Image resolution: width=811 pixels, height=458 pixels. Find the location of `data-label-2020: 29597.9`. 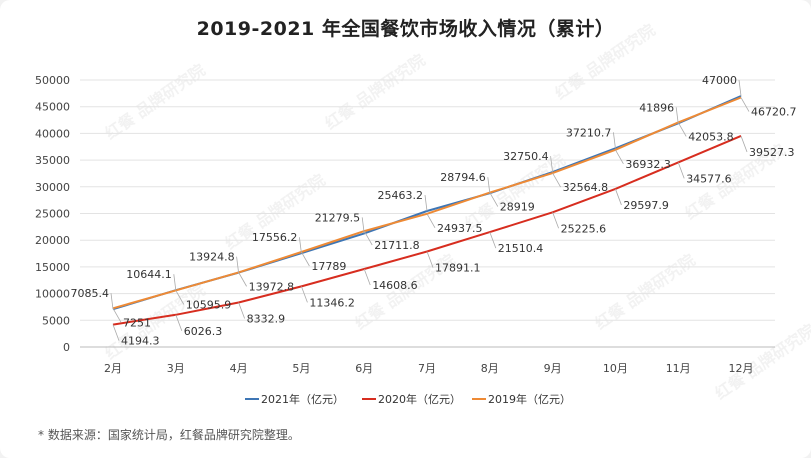

data-label-2020: 29597.9 is located at coordinates (646, 205).